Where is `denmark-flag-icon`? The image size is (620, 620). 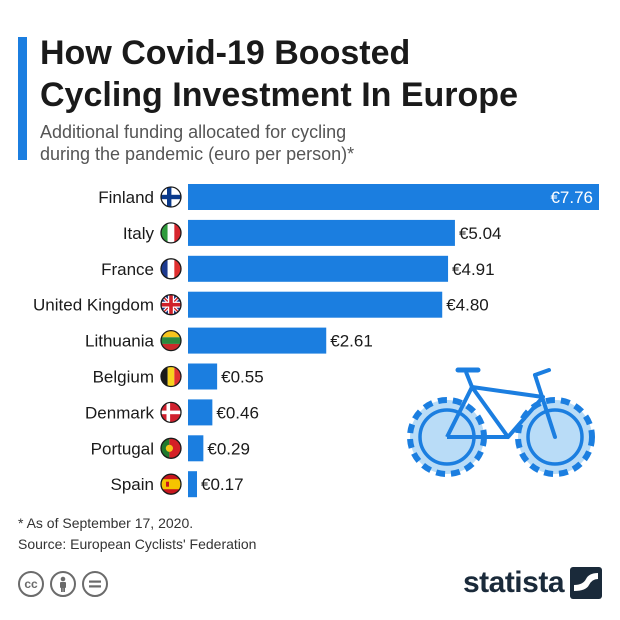
denmark-flag-icon is located at coordinates (171, 412).